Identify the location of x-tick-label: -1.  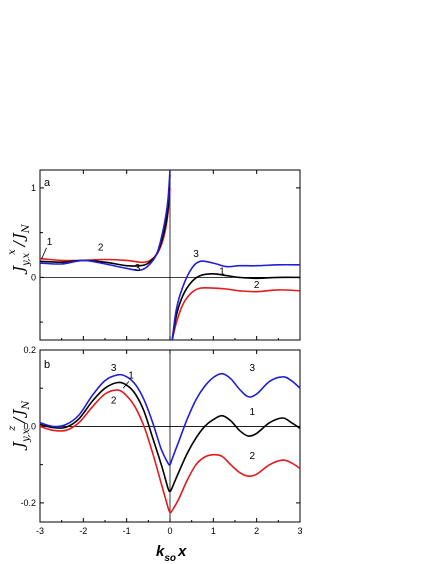
(127, 531).